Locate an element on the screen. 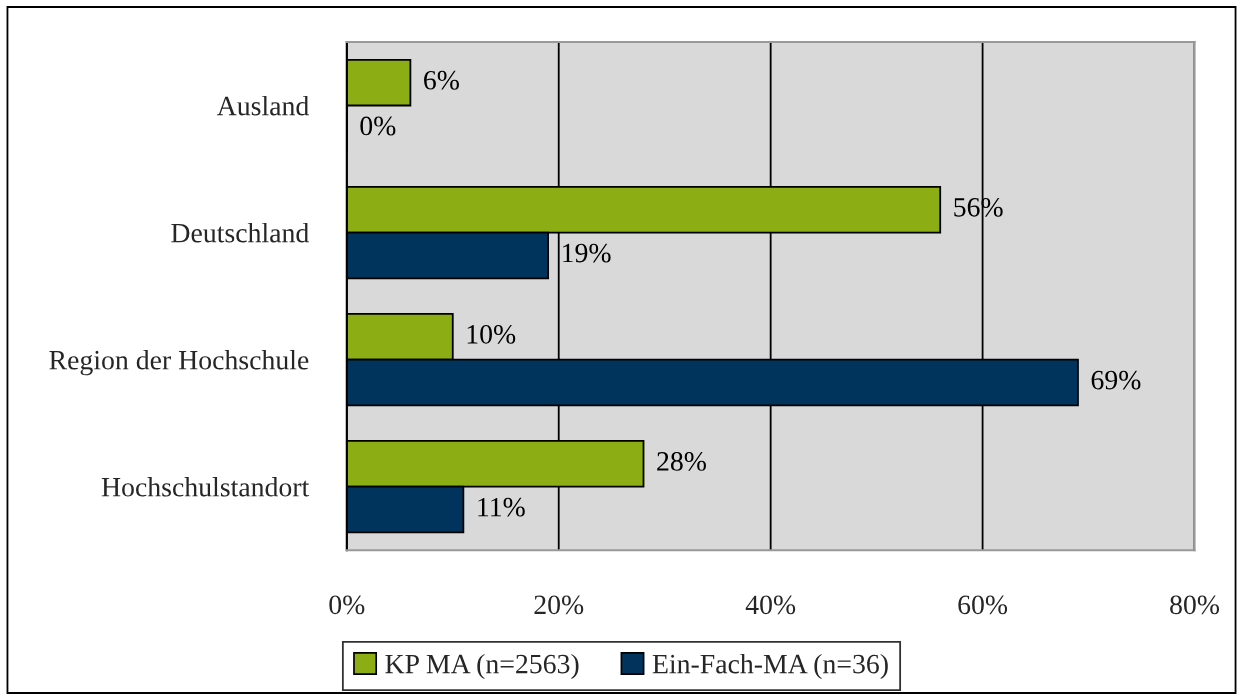 This screenshot has width=1243, height=700. x-tick-label: 0% is located at coordinates (347, 605).